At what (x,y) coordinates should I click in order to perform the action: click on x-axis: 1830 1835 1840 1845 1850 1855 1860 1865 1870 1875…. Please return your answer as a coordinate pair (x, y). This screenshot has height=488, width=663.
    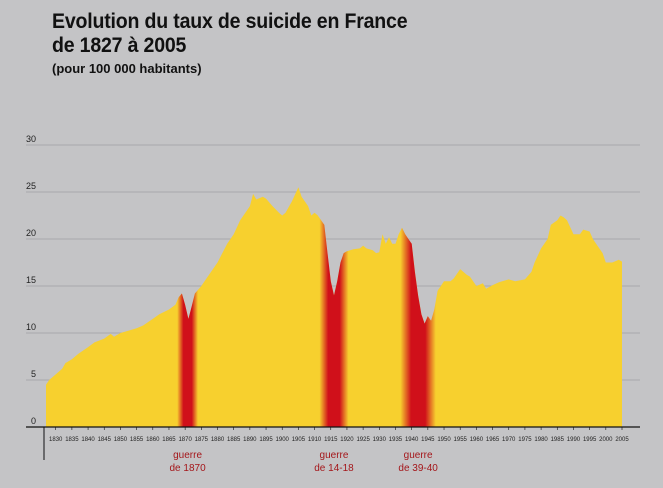
    Looking at the image, I should click on (336, 443).